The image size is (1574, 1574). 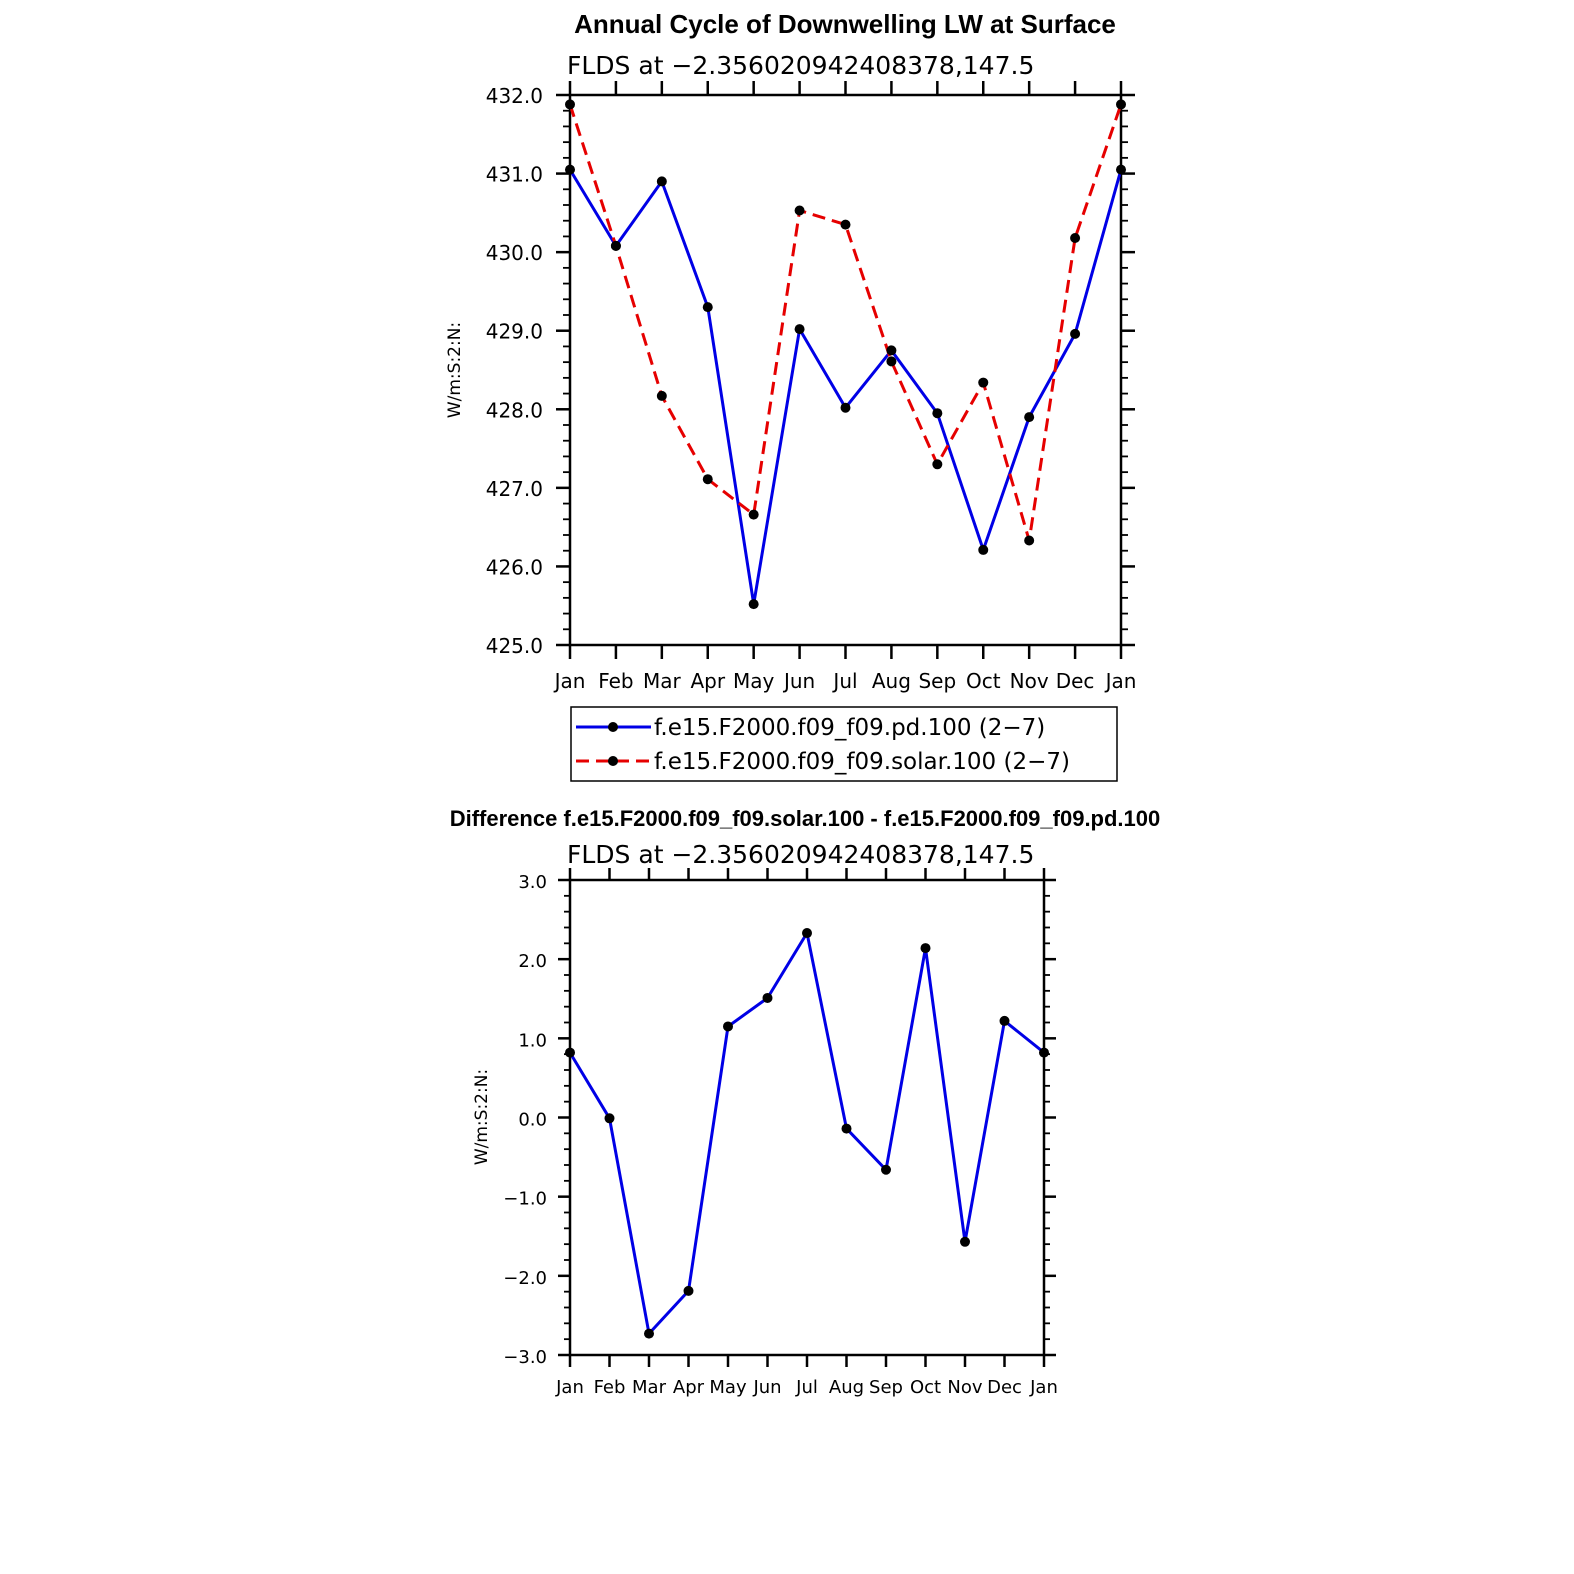 I want to click on legend-label-pd: f.e15.F2000.f09_f09.pd.100 (2−7), so click(x=849, y=728).